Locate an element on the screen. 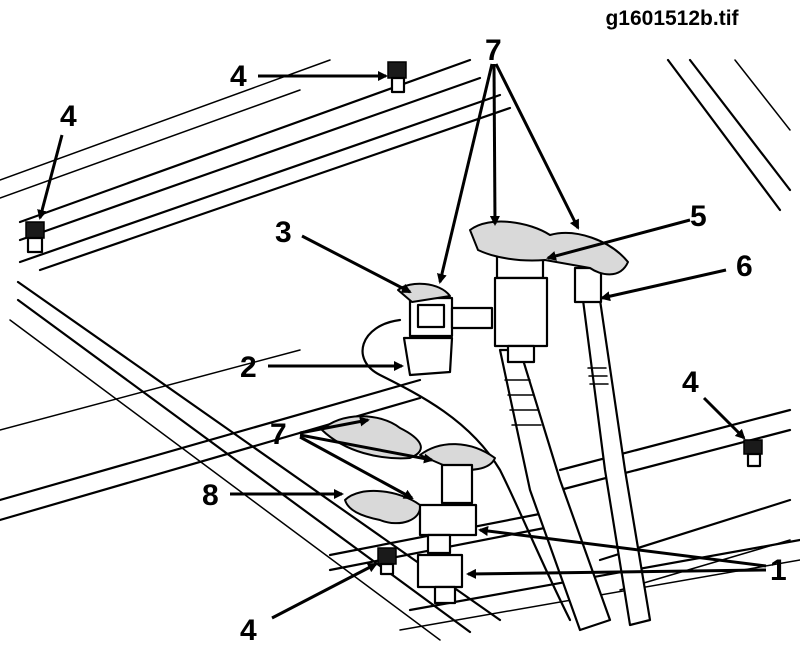 This screenshot has width=800, height=653. callout-5: 5 is located at coordinates (698, 216).